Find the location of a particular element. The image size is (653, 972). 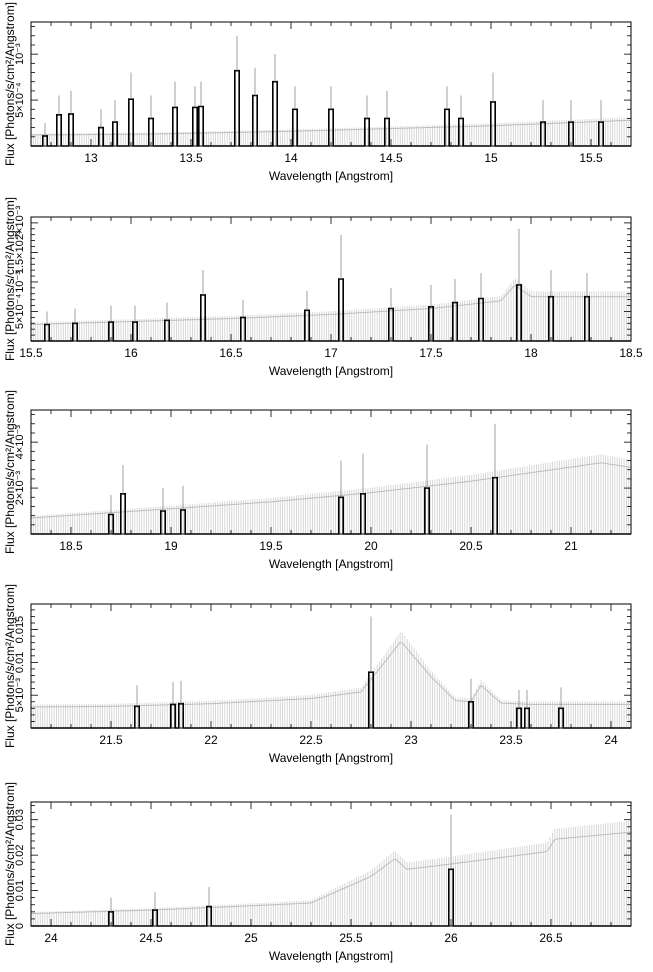

x-tick-label: 19 is located at coordinates (171, 546).